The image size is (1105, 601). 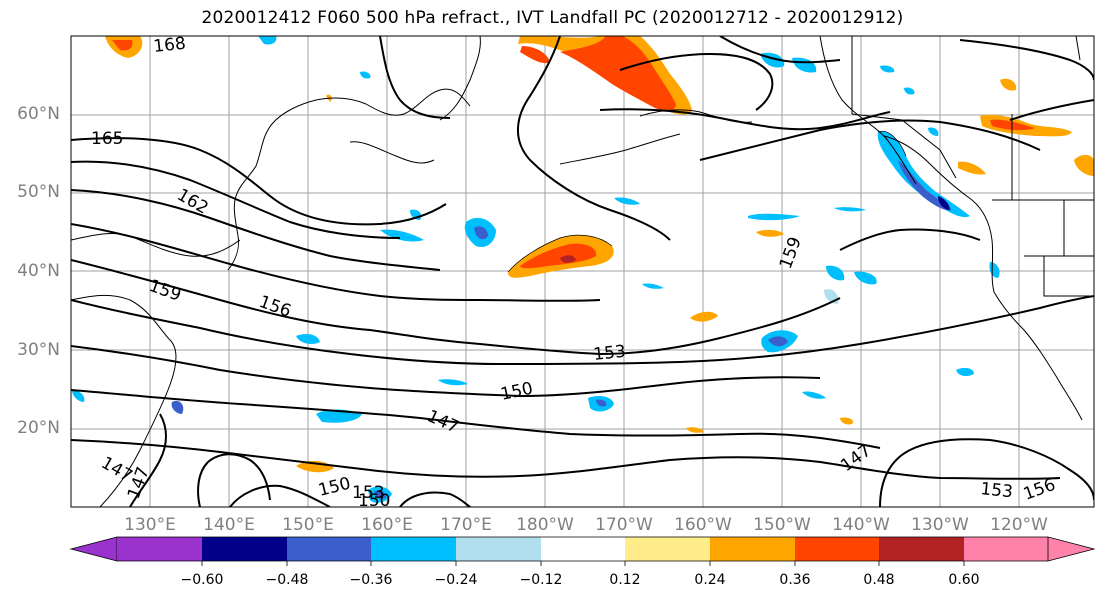 I want to click on lat-label: 40°N, so click(x=38, y=271).